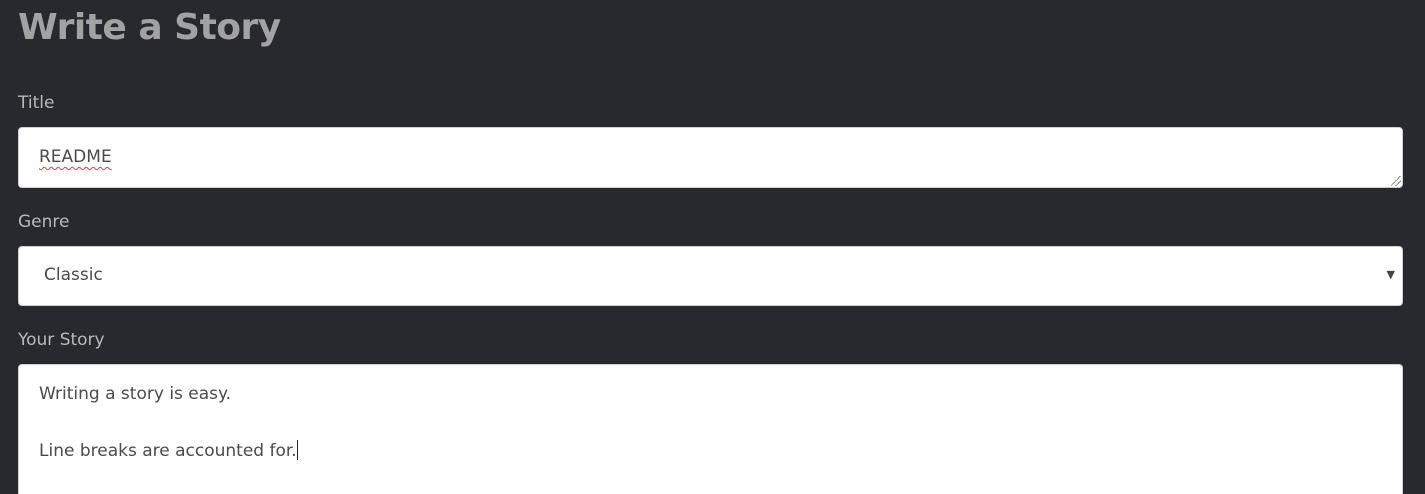  Describe the element at coordinates (710, 157) in the screenshot. I see `title-input: README` at that location.